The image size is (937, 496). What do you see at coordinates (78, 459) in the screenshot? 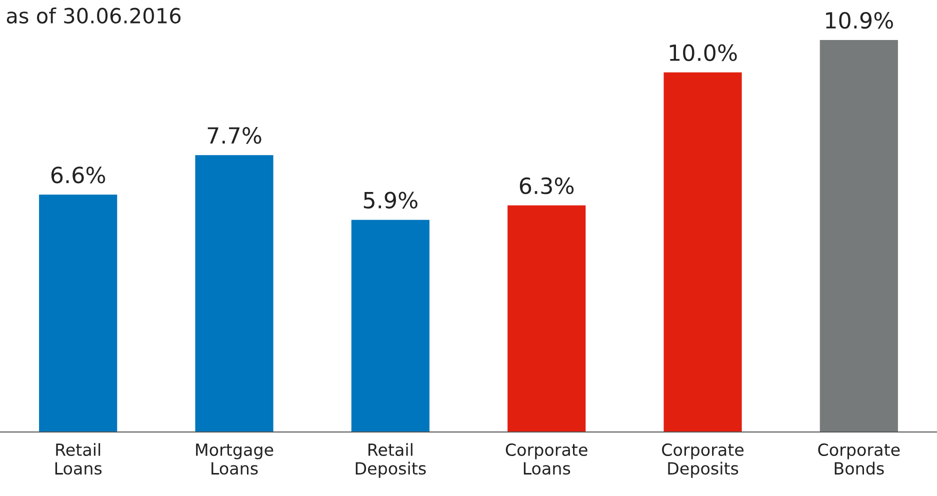
I see `x-tick-label: Retail Loans` at bounding box center [78, 459].